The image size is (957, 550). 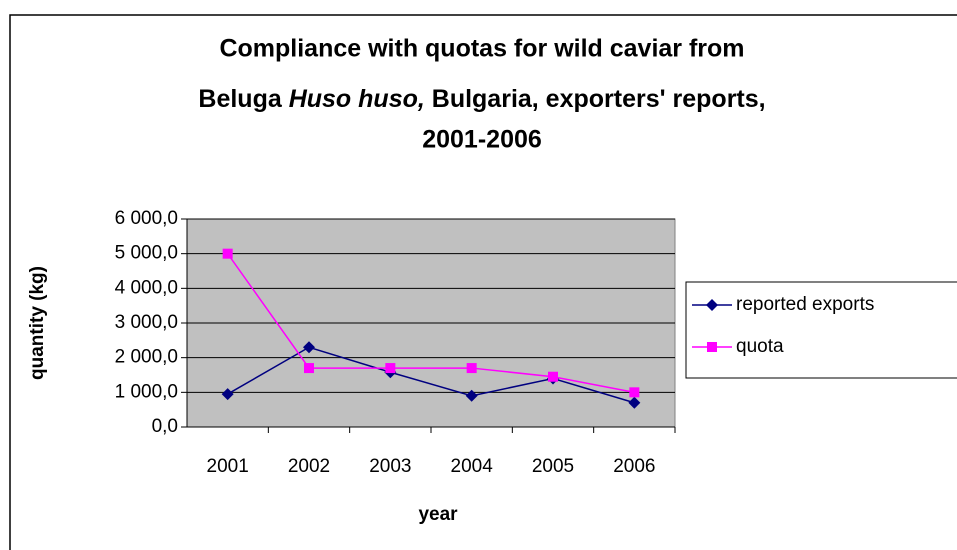 I want to click on legend-label: reported exports, so click(x=805, y=304).